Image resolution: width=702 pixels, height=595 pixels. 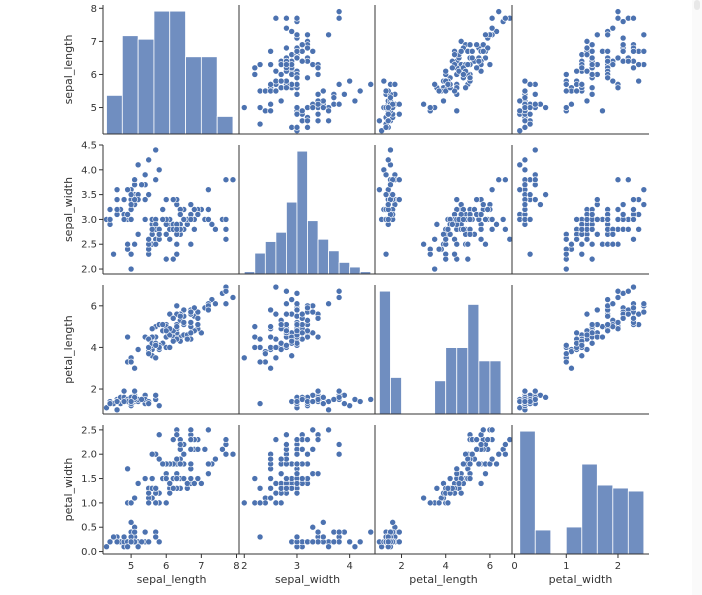 I want to click on y-tick-label: 3.0, so click(x=89, y=220).